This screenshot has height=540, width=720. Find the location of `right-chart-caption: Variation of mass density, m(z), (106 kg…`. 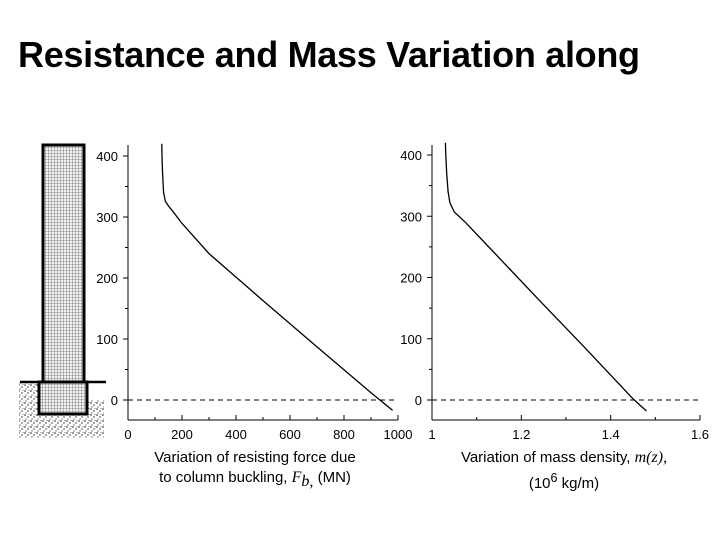

right-chart-caption: Variation of mass density, m(z), (106 kg… is located at coordinates (564, 471).